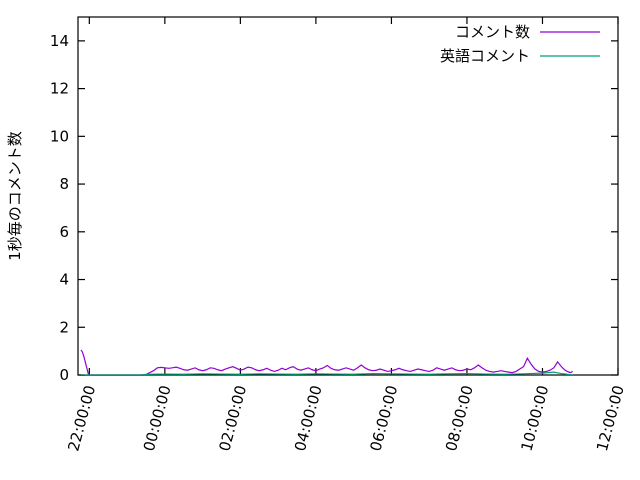  What do you see at coordinates (64, 375) in the screenshot?
I see `y-tick-label: 0` at bounding box center [64, 375].